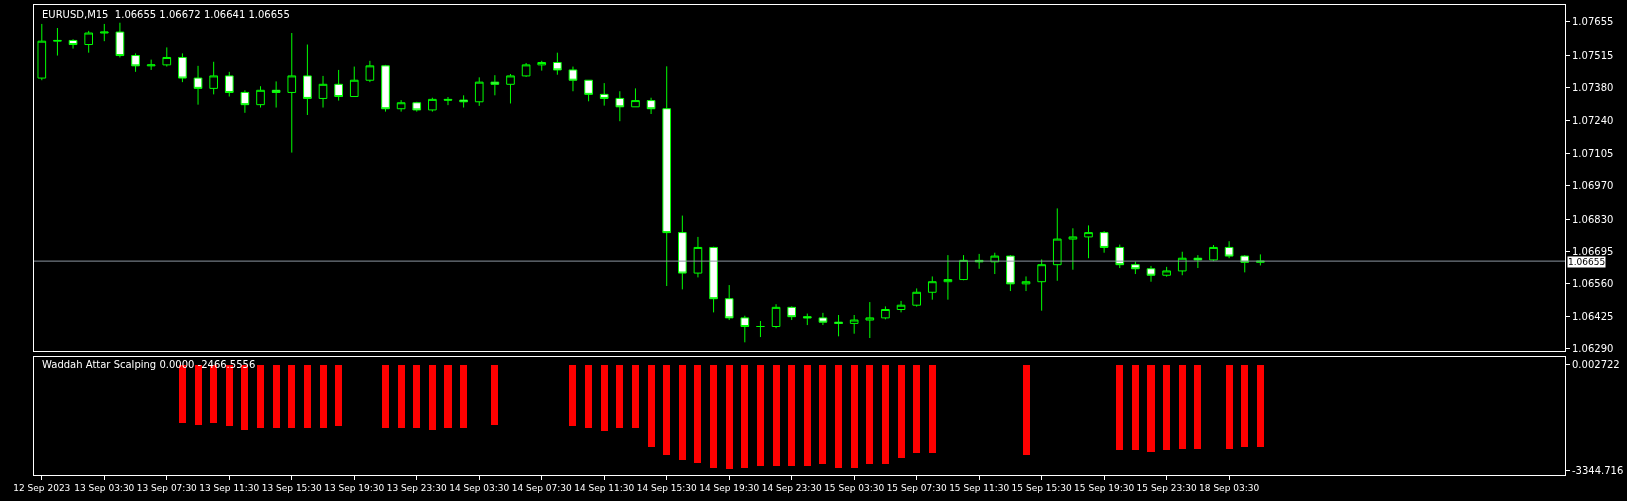  Describe the element at coordinates (479, 487) in the screenshot. I see `x-tick-label: 14 Sep 03:30` at that location.